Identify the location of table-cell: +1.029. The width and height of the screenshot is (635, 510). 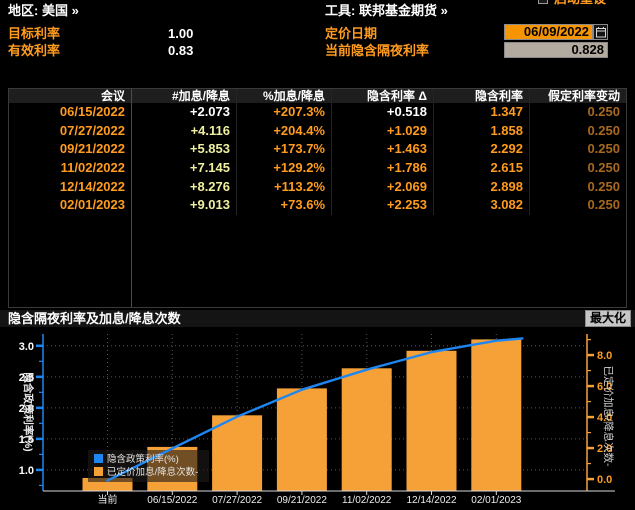
(382, 131).